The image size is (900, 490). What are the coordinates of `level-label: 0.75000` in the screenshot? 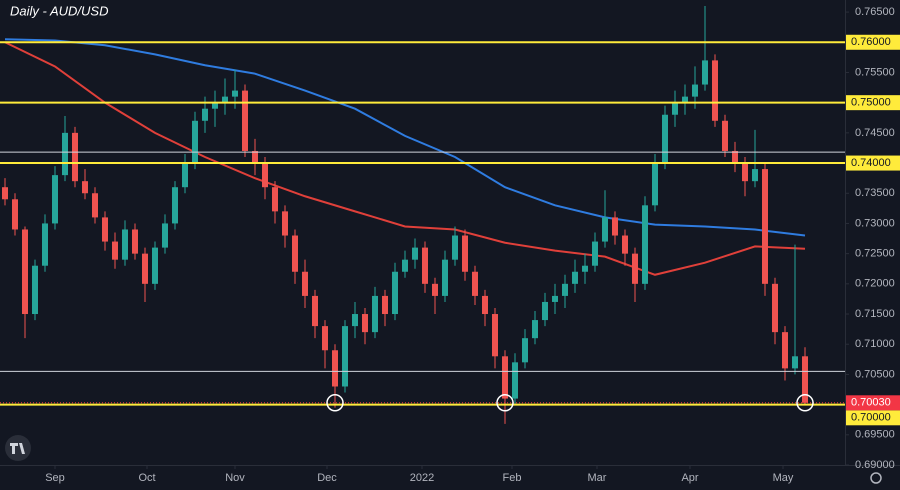 It's located at (871, 103).